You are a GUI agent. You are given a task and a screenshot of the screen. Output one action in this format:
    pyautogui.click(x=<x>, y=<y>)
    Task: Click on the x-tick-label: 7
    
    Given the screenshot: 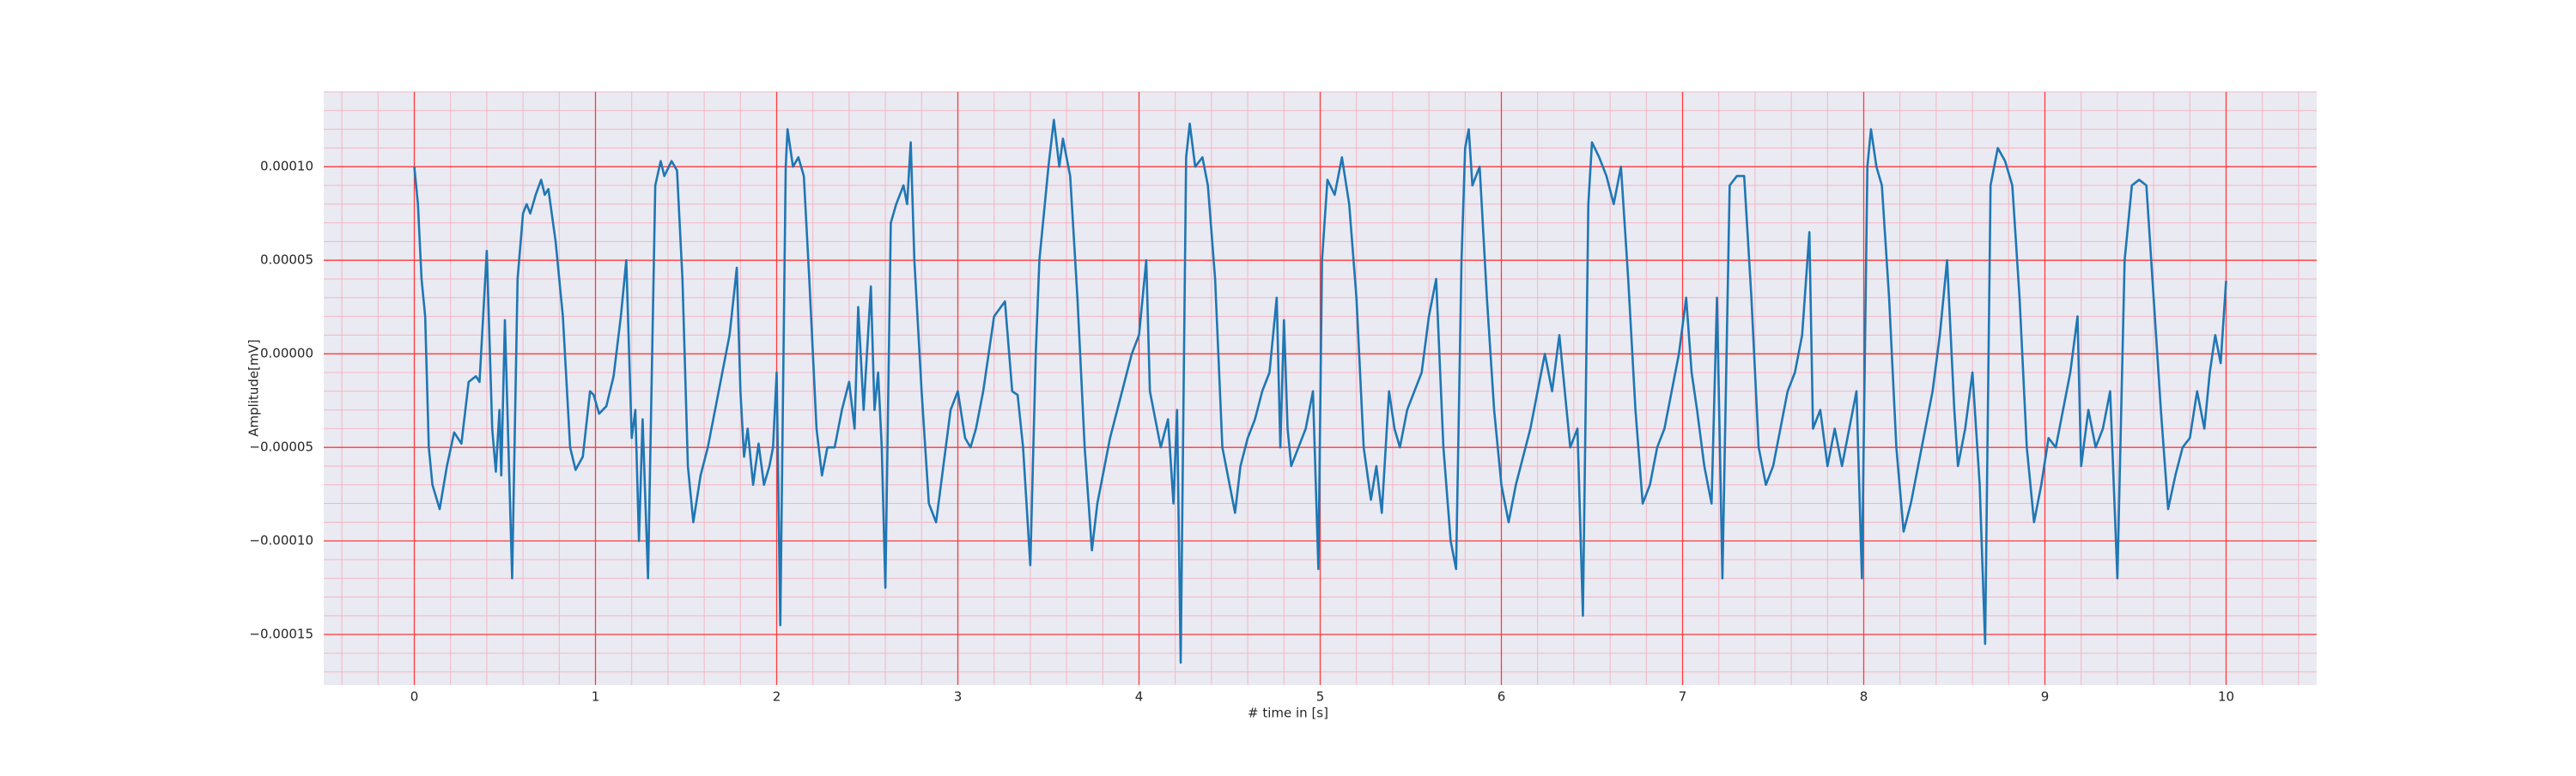 What is the action you would take?
    pyautogui.click(x=1683, y=697)
    